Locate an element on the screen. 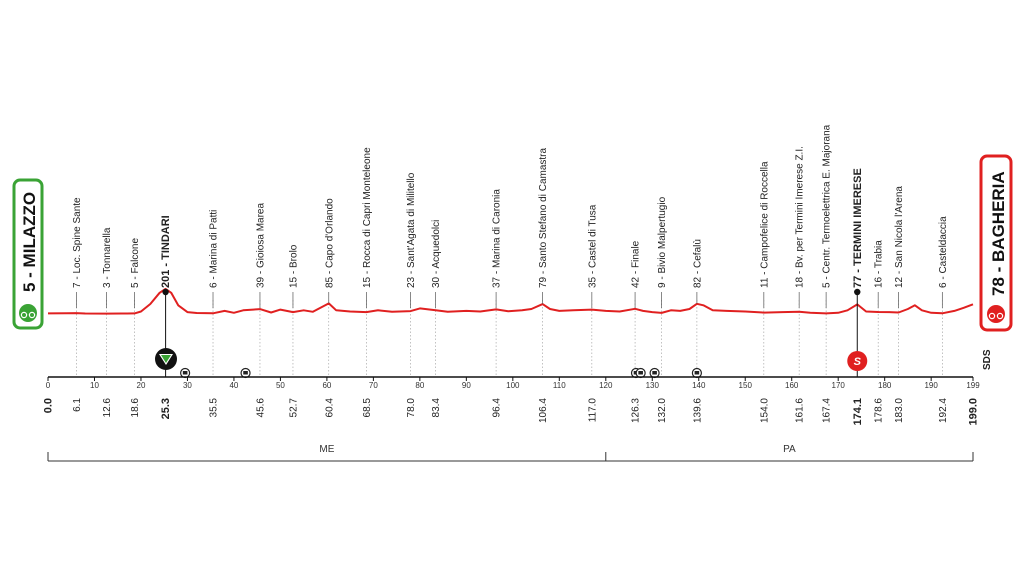 This screenshot has height=585, width=1024. waypoint-label-8: 15 - Rocca di Capri Monteleone is located at coordinates (367, 217).